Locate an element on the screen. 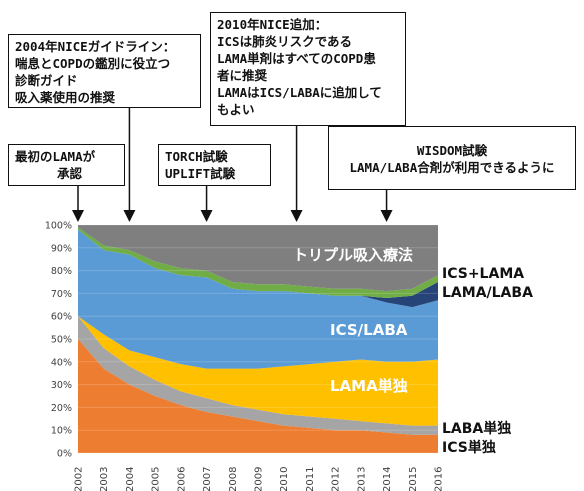  y-tick-label: 70% is located at coordinates (61, 294).